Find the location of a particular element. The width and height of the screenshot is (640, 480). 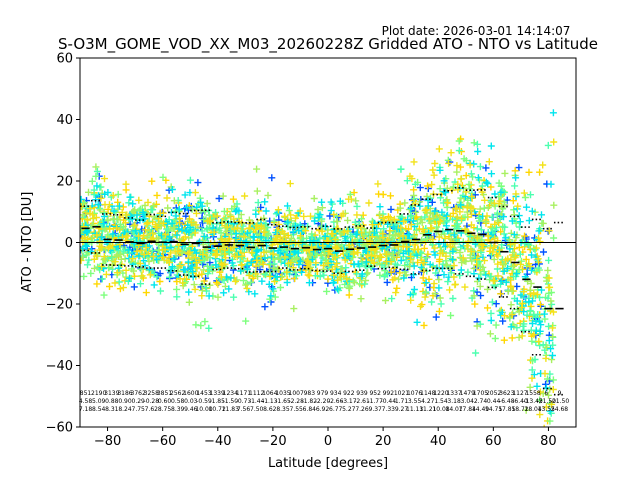

bin-annotation-mean: -2.28 is located at coordinates (296, 401).